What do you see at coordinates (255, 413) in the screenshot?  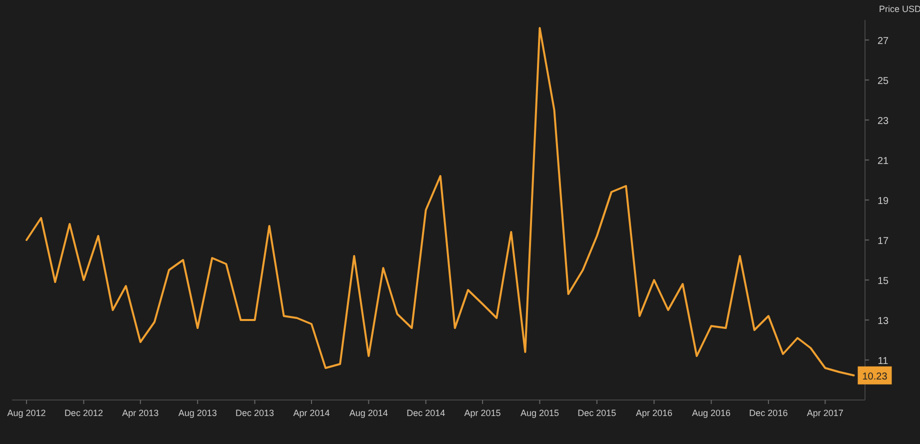 I see `x-tick-label: Dec 2013` at bounding box center [255, 413].